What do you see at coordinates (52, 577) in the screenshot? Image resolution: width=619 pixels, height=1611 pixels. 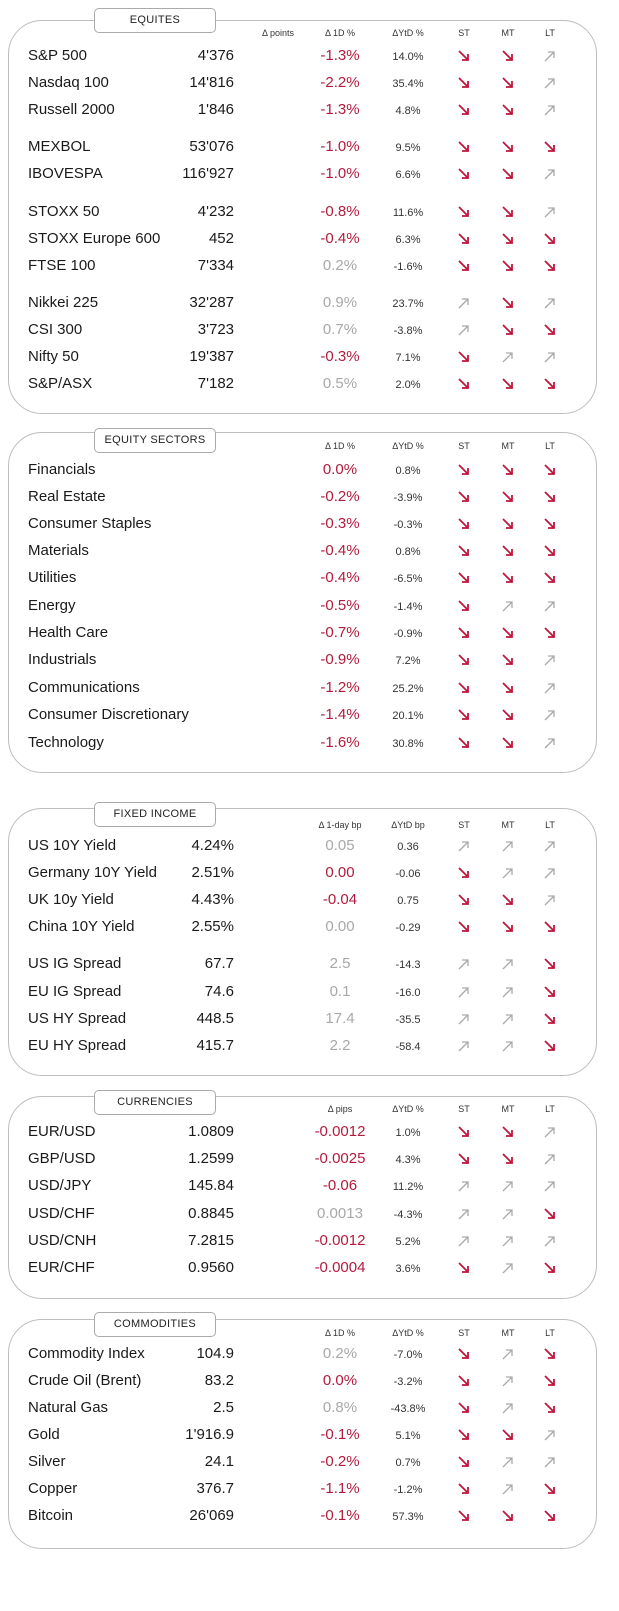 I see `instrument-name: Utilities` at bounding box center [52, 577].